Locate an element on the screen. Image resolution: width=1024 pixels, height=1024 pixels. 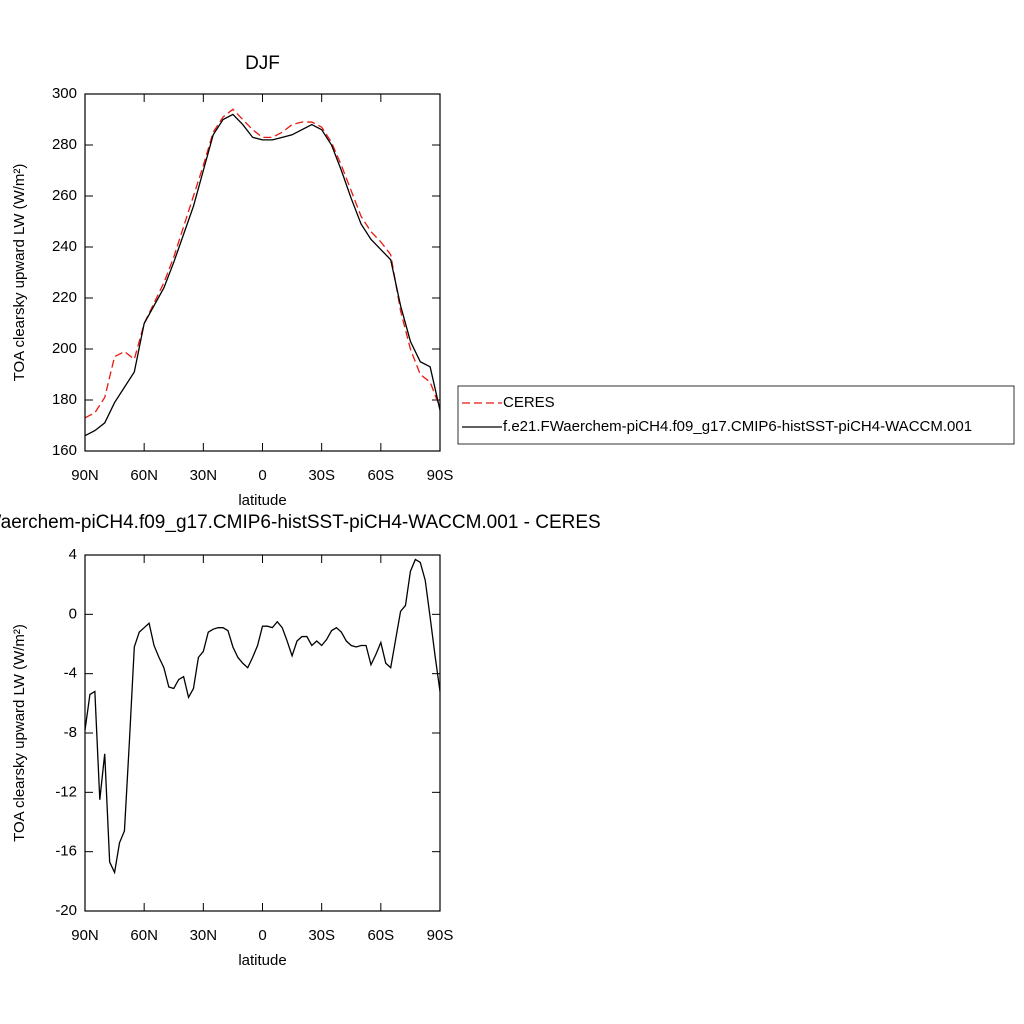
y-tick-label: 280 is located at coordinates (64, 144).